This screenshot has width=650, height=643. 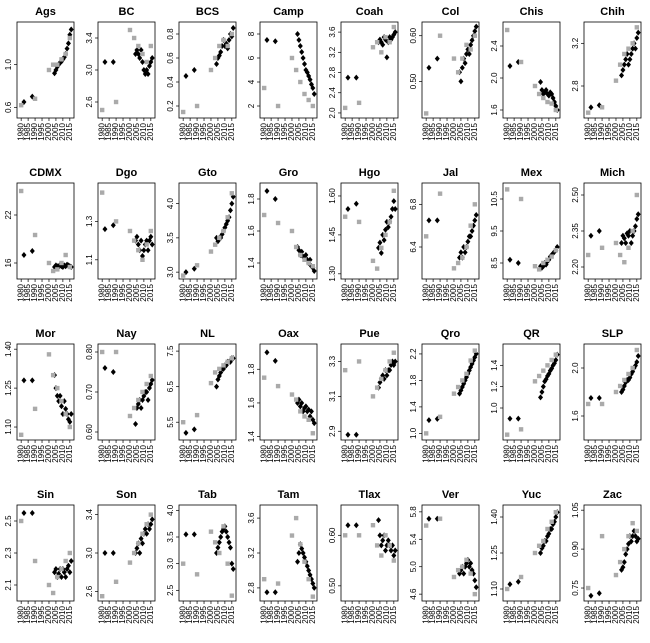 I want to click on panel-title: Ver, so click(x=451, y=495).